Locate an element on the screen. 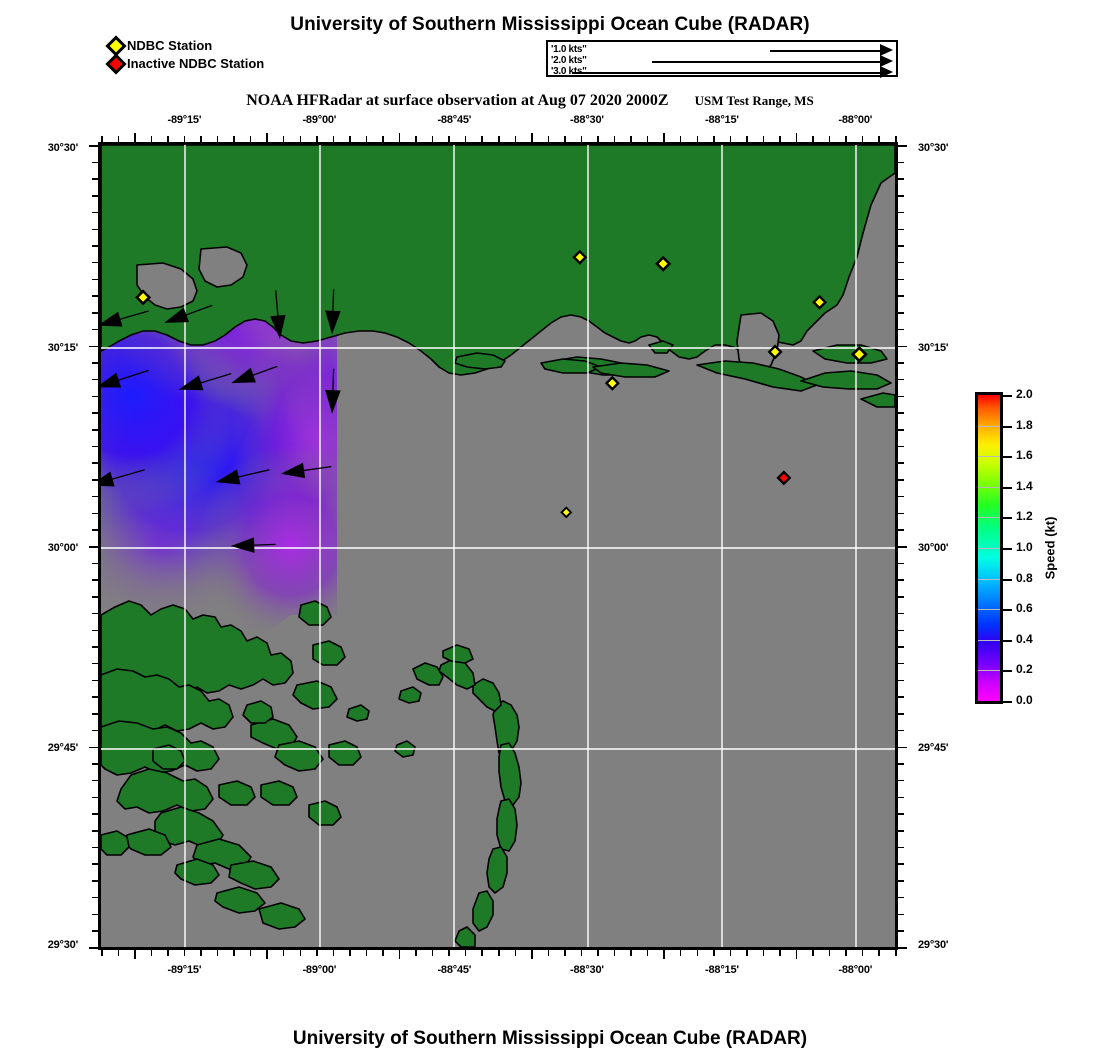 This screenshot has height=1050, width=1100. colorbar-label-10: 0.0 is located at coordinates (1024, 700).